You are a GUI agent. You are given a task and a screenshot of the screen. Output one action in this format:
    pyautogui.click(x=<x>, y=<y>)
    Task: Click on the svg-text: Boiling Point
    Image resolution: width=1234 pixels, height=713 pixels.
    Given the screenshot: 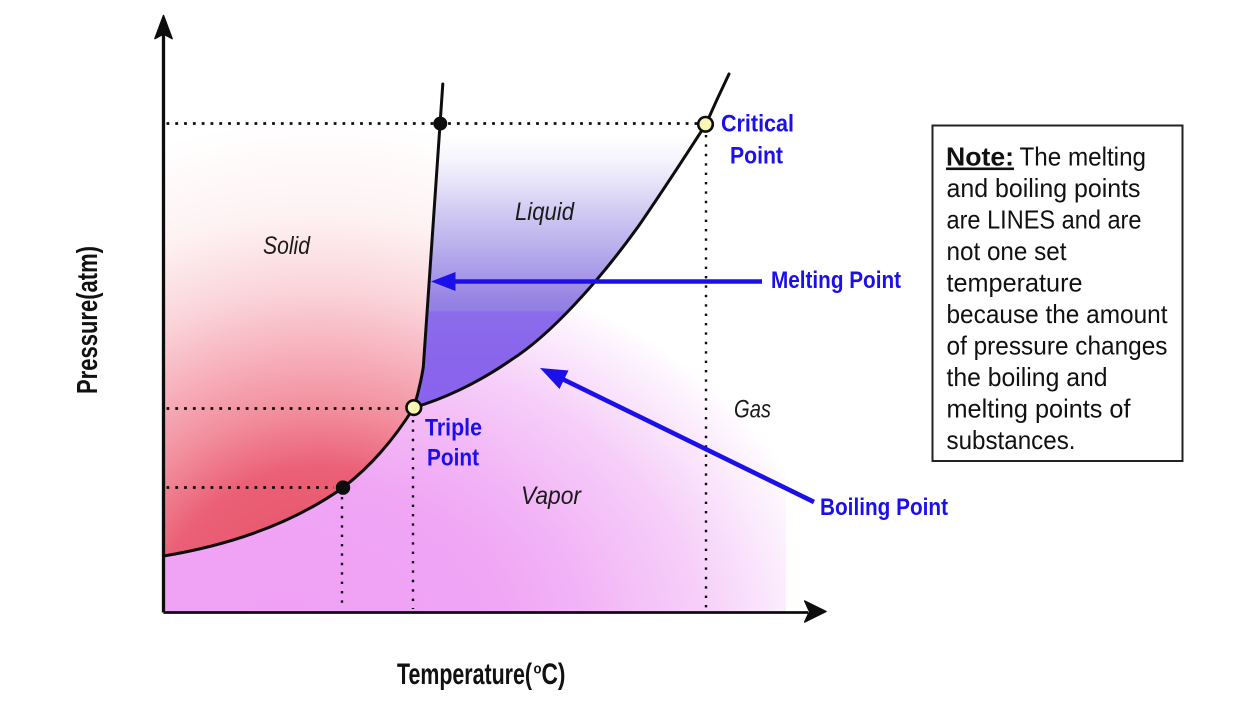 What is the action you would take?
    pyautogui.click(x=884, y=507)
    